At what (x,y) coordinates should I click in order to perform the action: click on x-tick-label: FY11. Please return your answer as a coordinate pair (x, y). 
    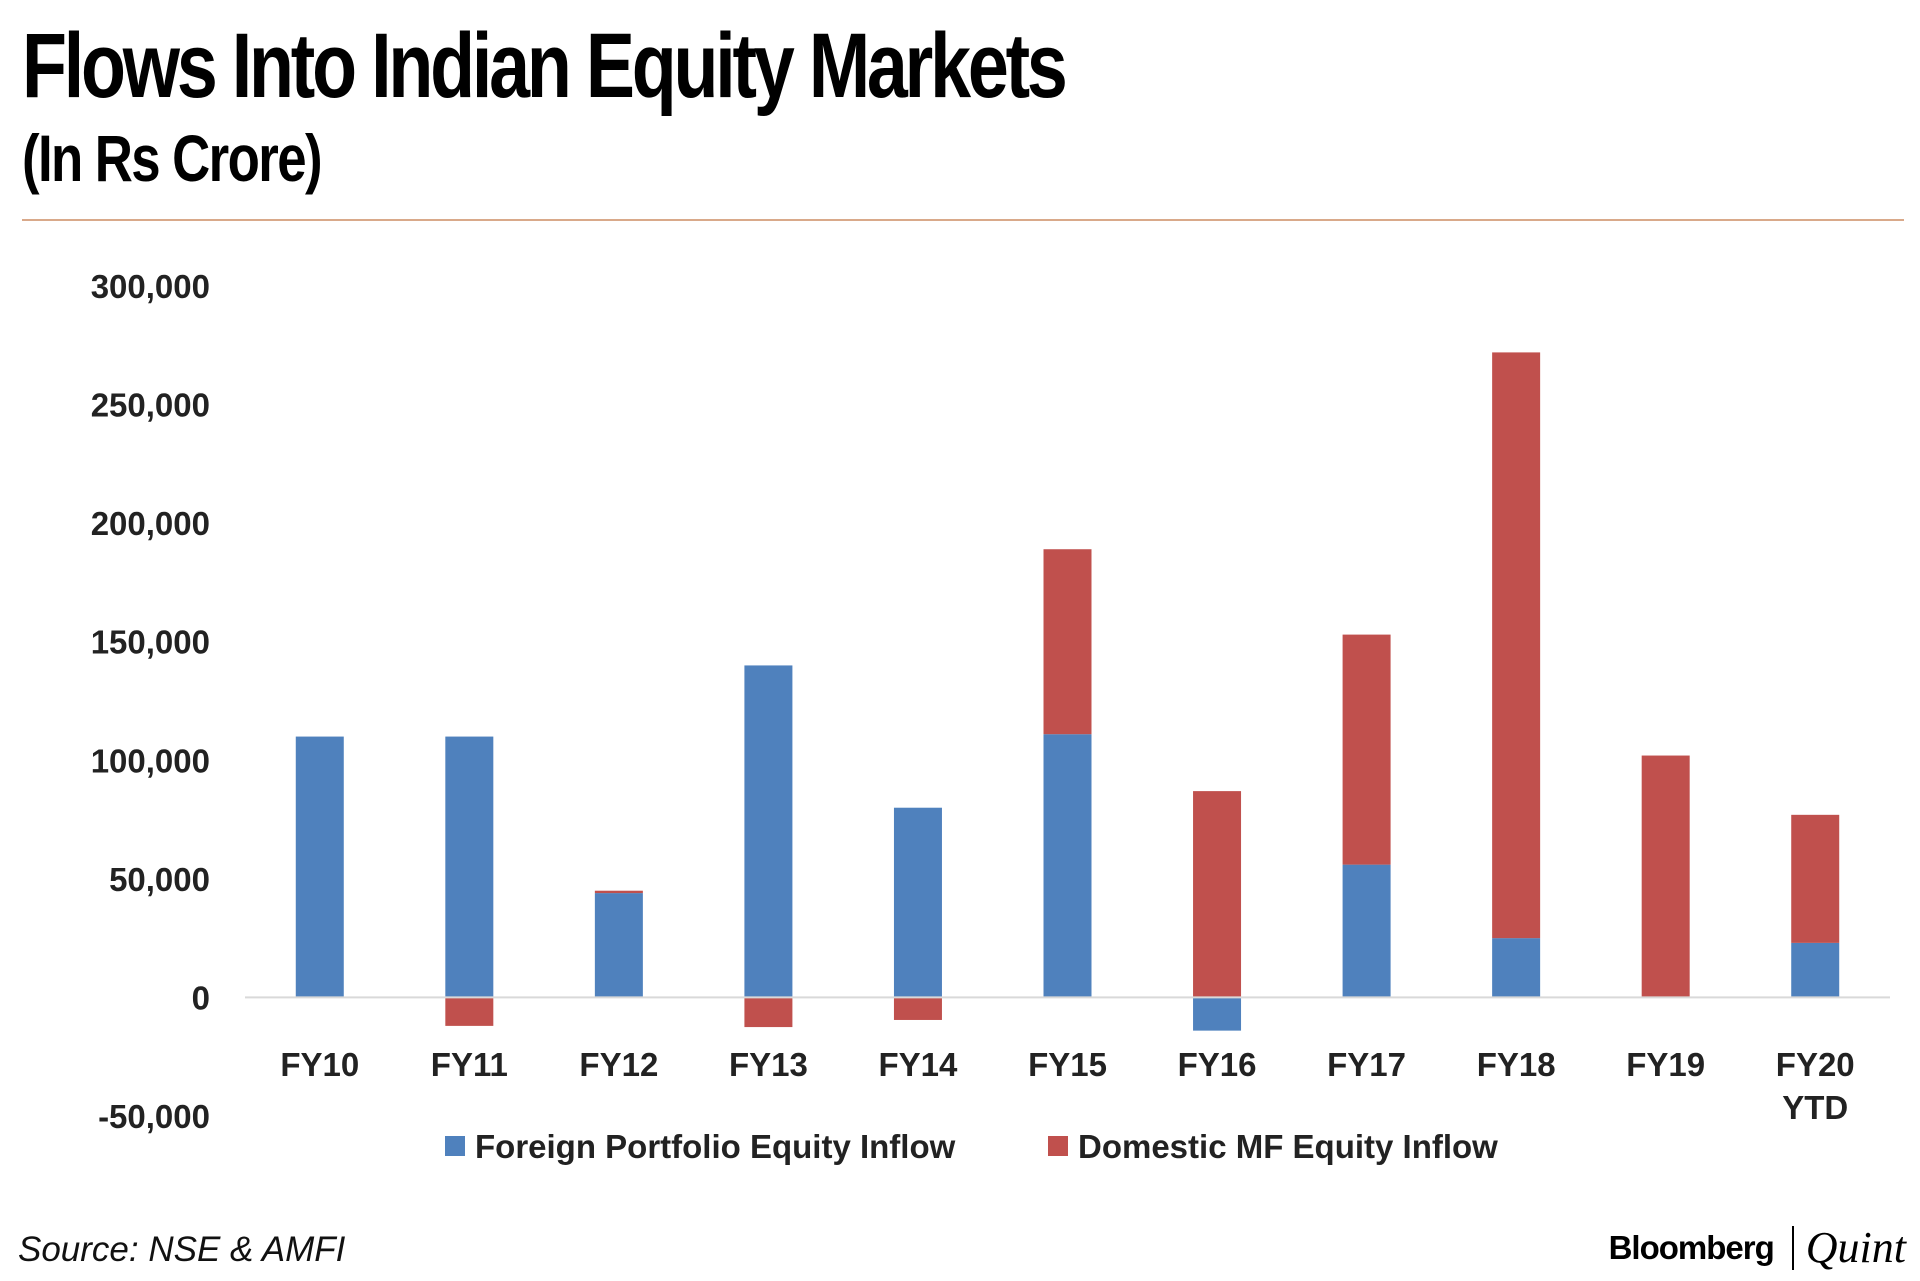
    Looking at the image, I should click on (469, 1064).